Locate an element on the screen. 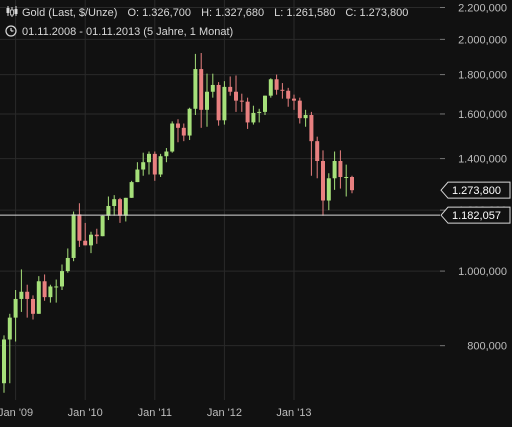  x-tick-label: Jan '13 is located at coordinates (293, 413).